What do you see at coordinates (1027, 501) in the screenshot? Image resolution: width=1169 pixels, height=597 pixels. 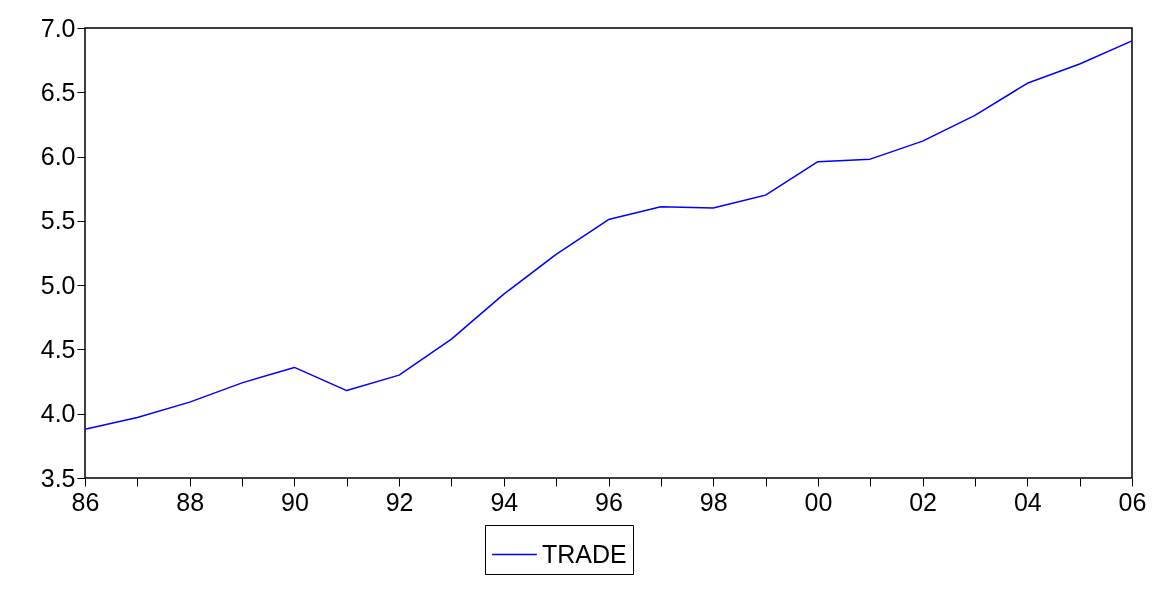 I see `x-tick-label: 04` at bounding box center [1027, 501].